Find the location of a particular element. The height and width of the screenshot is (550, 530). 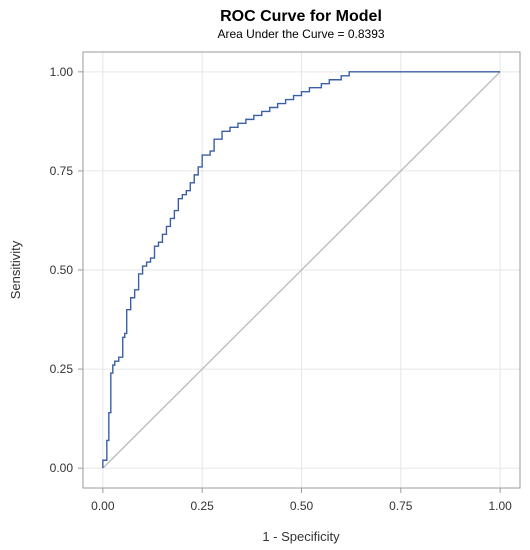

y-tick-label: 1.00 is located at coordinates (62, 72).